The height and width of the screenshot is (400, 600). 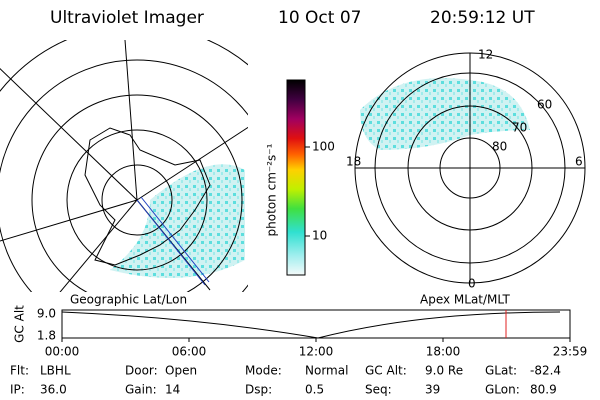 I want to click on date: 10 Oct 07, so click(x=319, y=18).